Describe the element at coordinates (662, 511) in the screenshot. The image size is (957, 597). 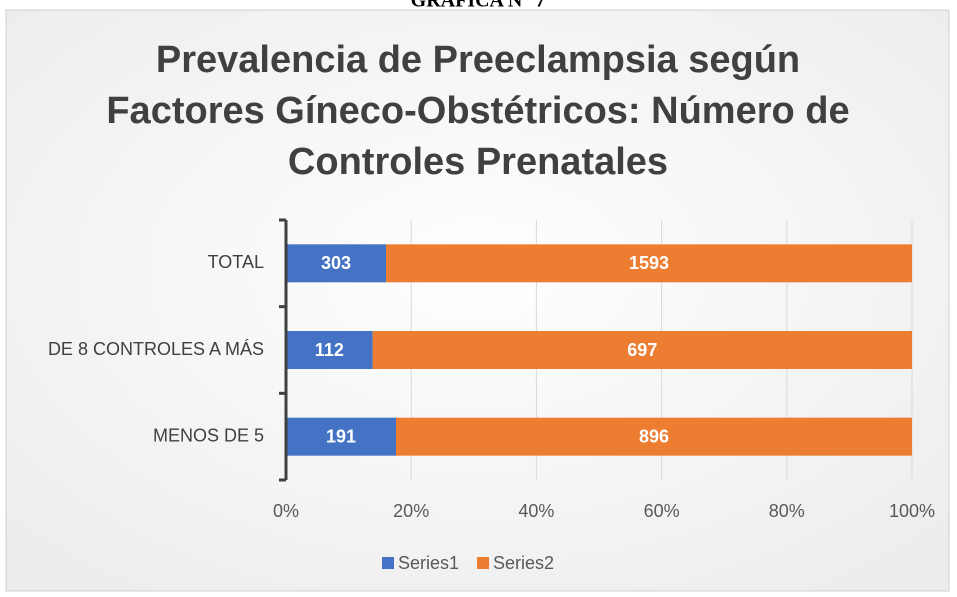
I see `x-tick-label: 60%` at that location.